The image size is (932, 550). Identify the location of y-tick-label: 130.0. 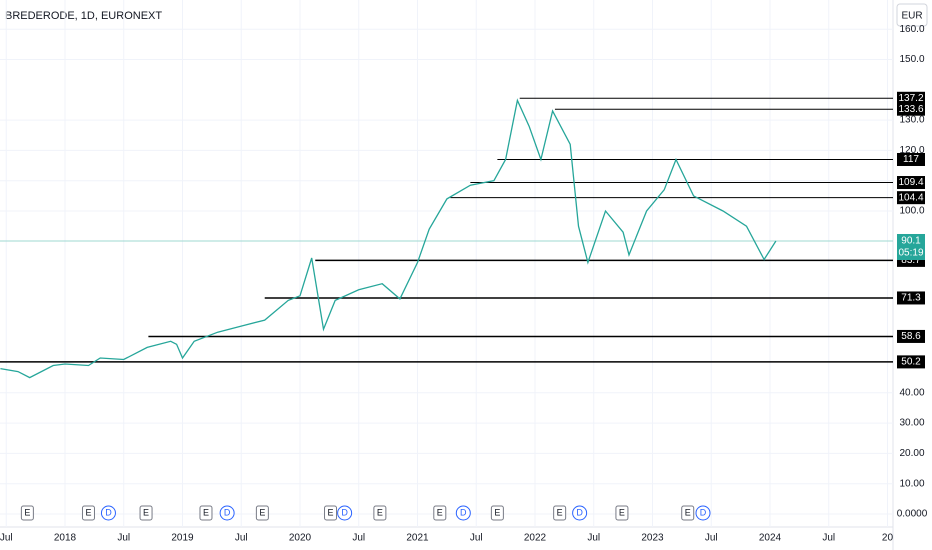
(911, 120).